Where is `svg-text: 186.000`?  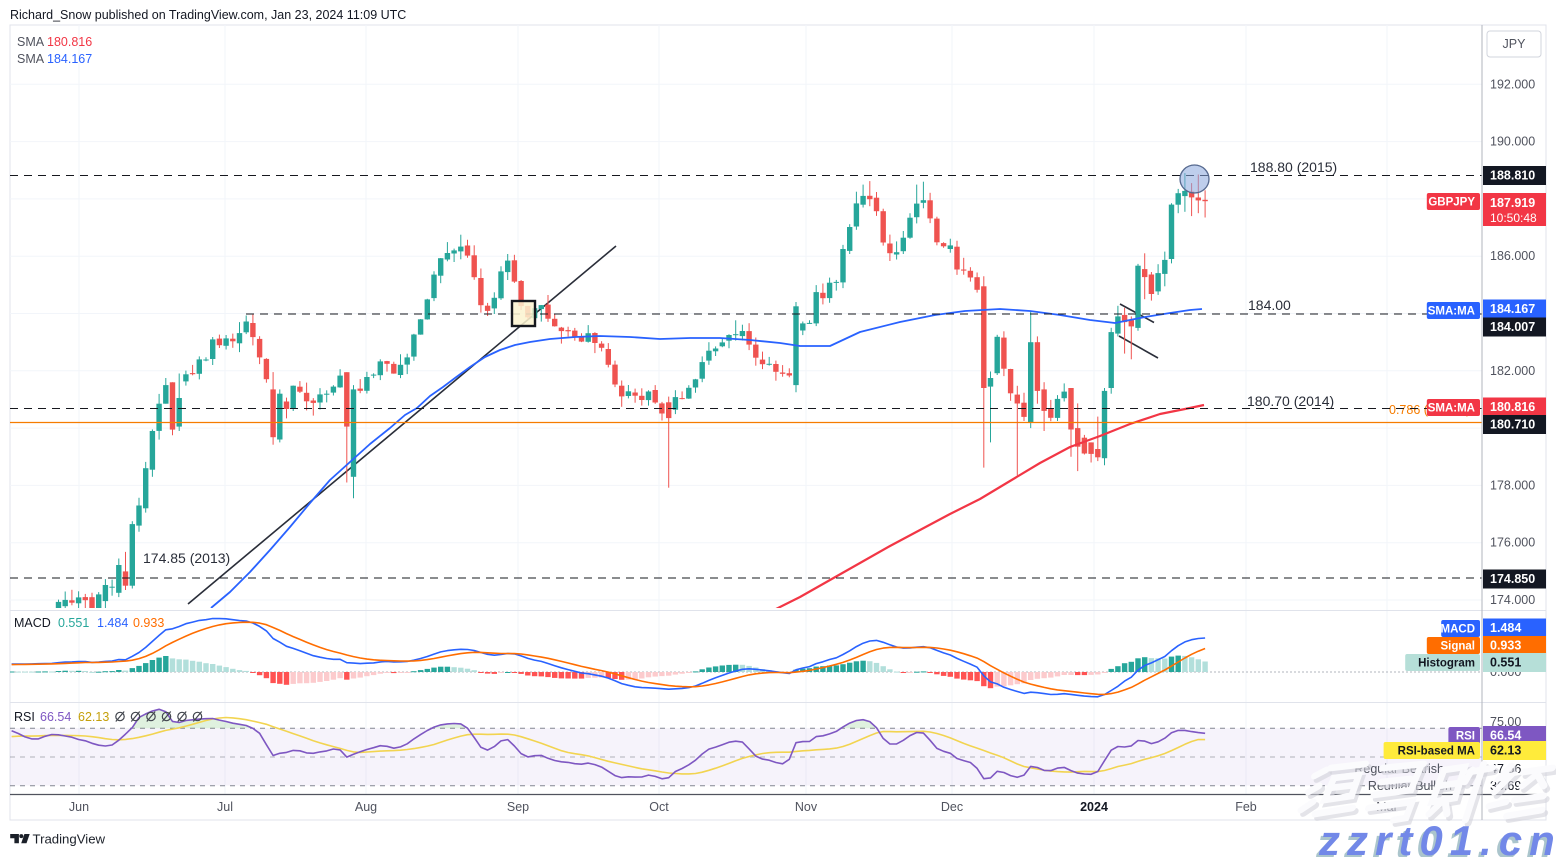 svg-text: 186.000 is located at coordinates (1512, 256).